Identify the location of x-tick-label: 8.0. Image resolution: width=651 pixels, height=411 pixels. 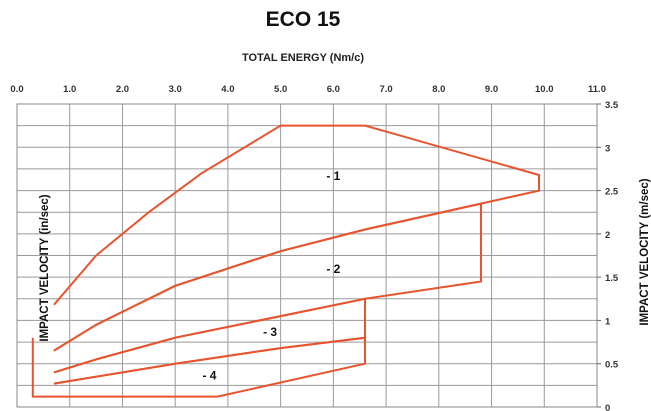
(438, 89).